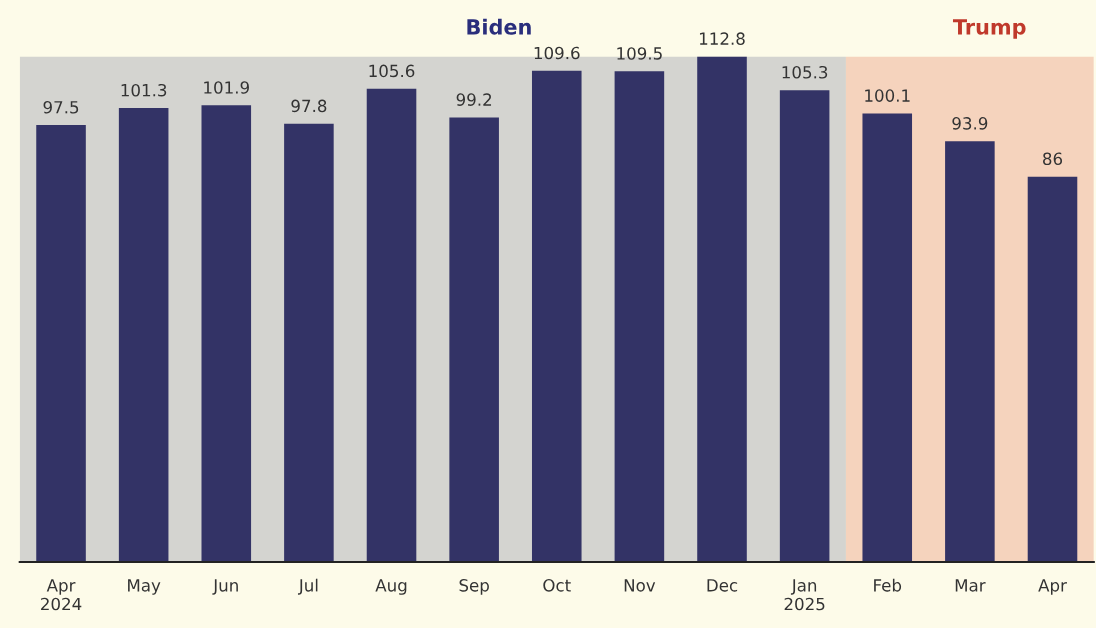 This screenshot has width=1096, height=628. What do you see at coordinates (61, 107) in the screenshot?
I see `data-label: 97.5` at bounding box center [61, 107].